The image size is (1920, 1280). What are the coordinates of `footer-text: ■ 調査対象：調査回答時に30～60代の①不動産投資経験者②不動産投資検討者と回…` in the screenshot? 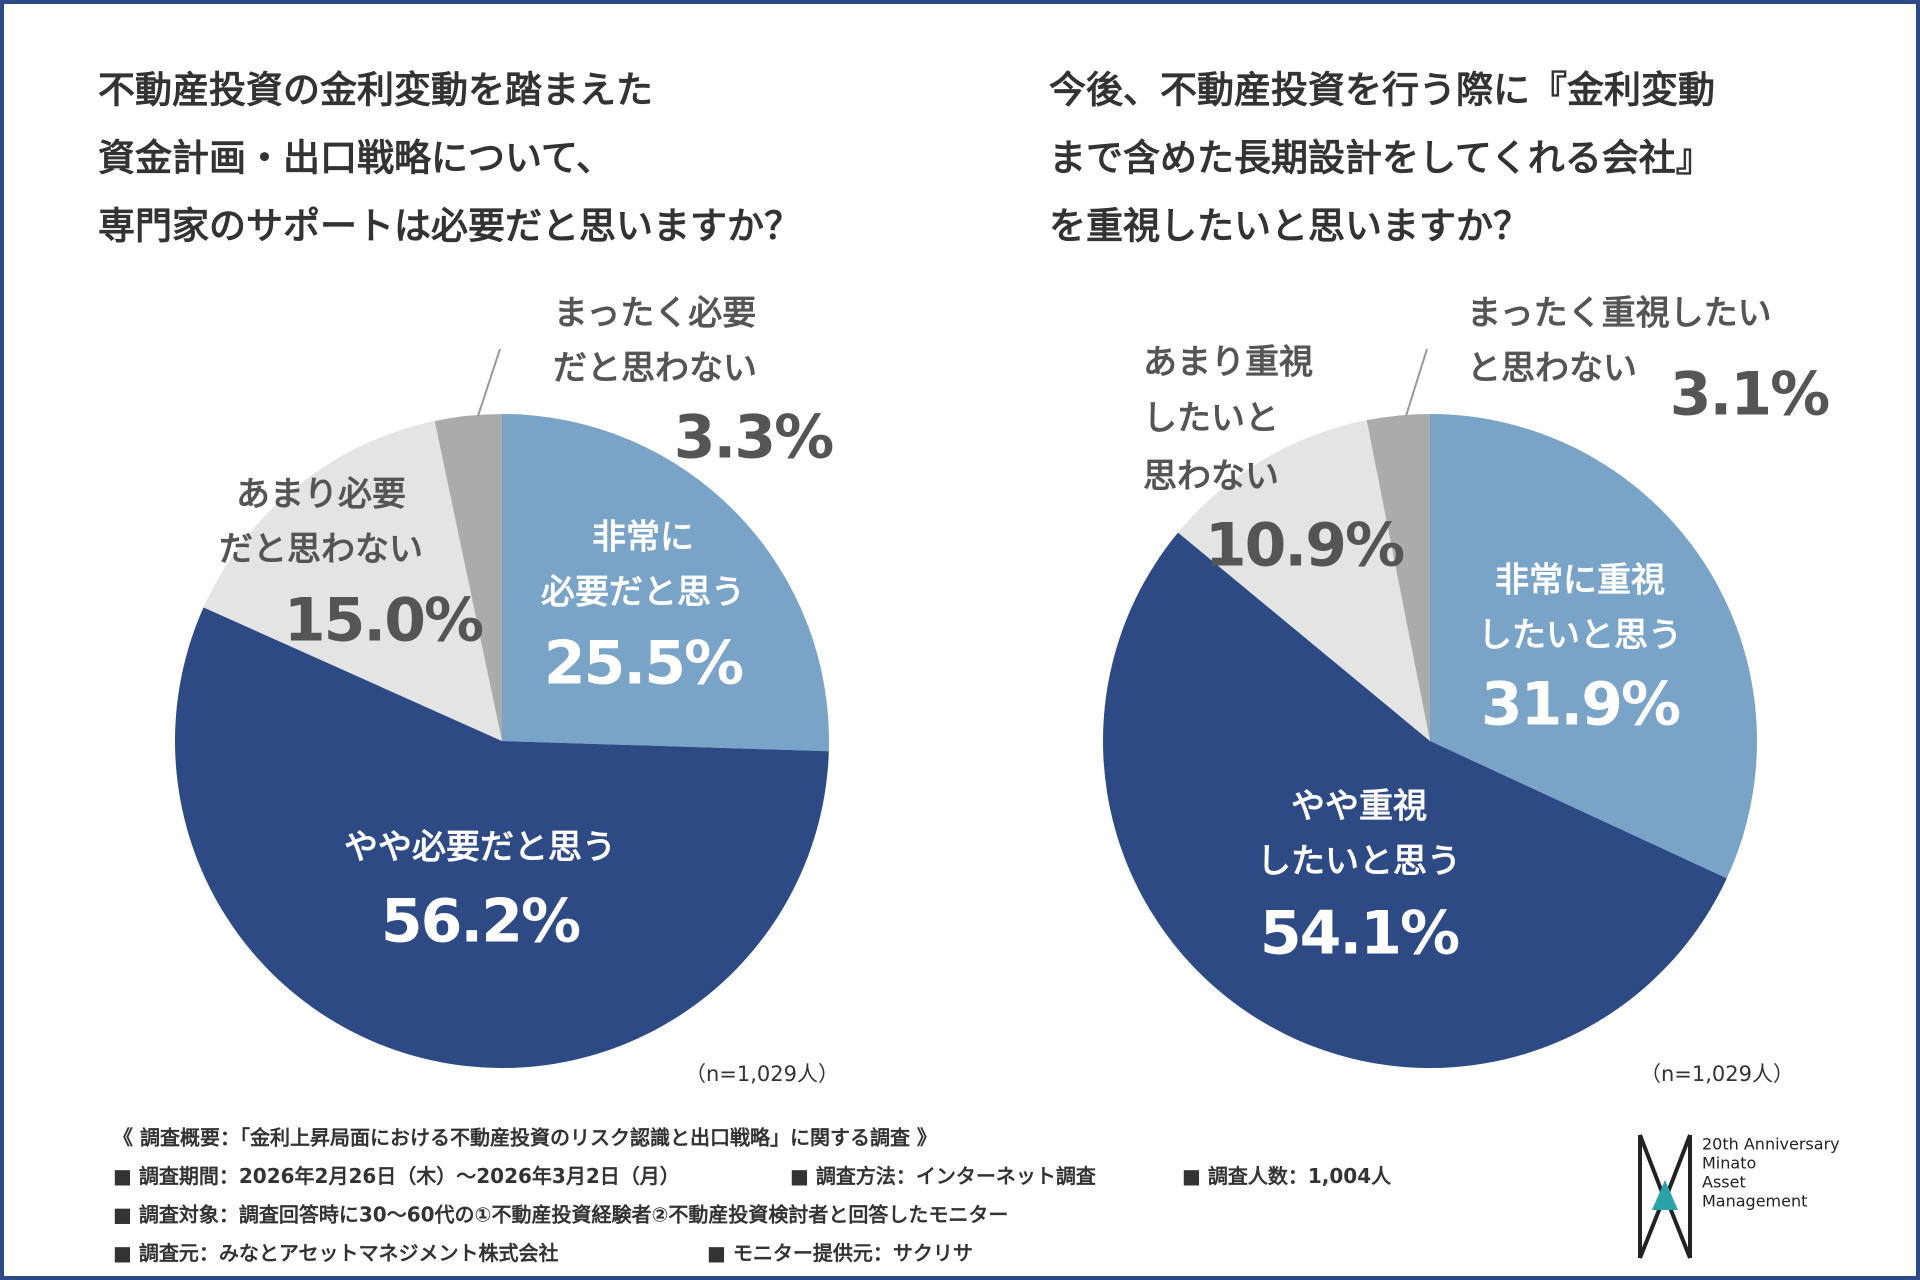 It's located at (560, 1215).